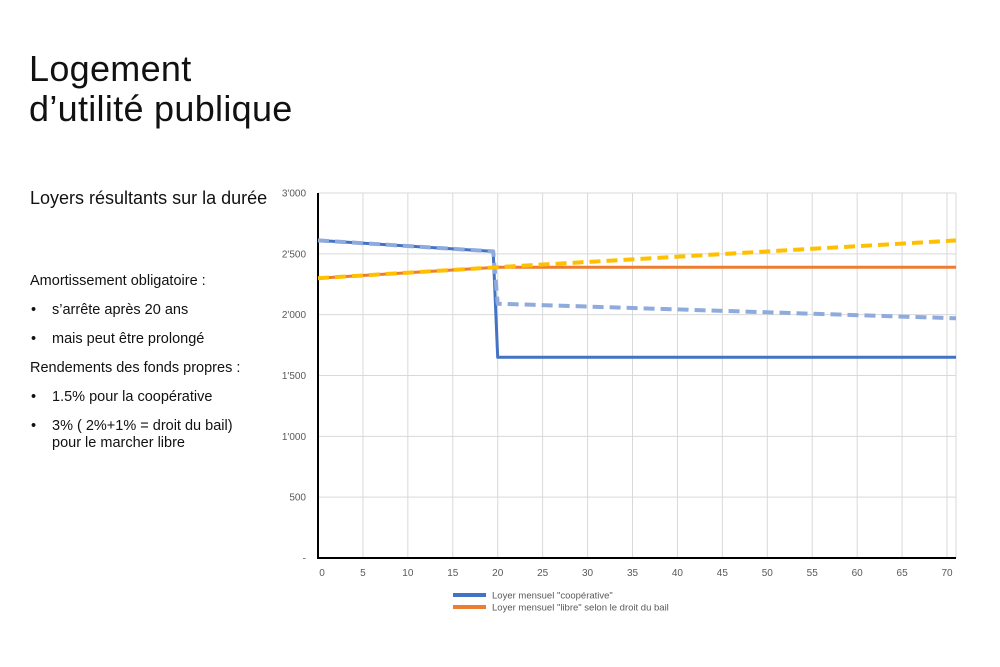  I want to click on x-tick-label: 40, so click(678, 573).